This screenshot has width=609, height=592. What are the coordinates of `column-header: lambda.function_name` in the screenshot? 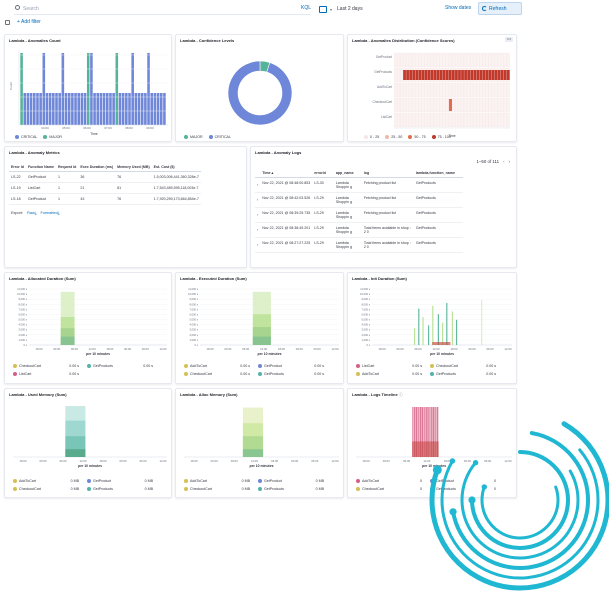 It's located at (438, 173).